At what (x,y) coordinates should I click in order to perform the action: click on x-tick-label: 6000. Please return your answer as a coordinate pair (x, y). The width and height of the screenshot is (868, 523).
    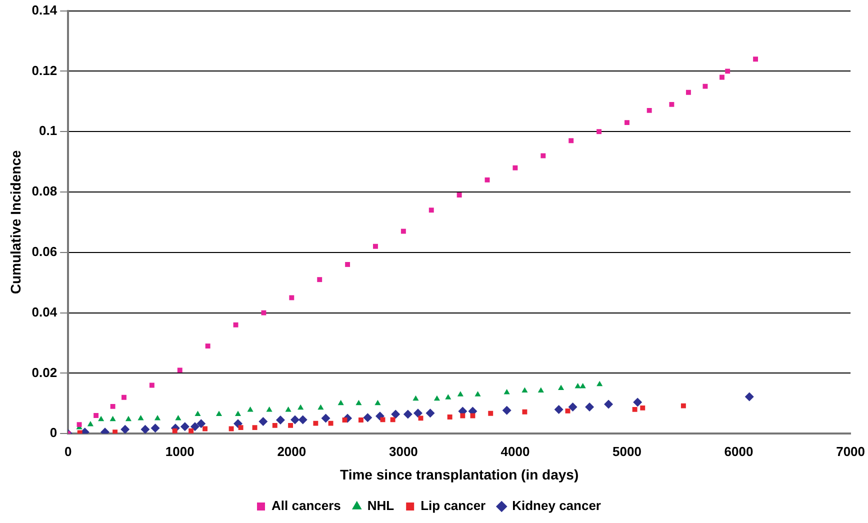
    Looking at the image, I should click on (739, 451).